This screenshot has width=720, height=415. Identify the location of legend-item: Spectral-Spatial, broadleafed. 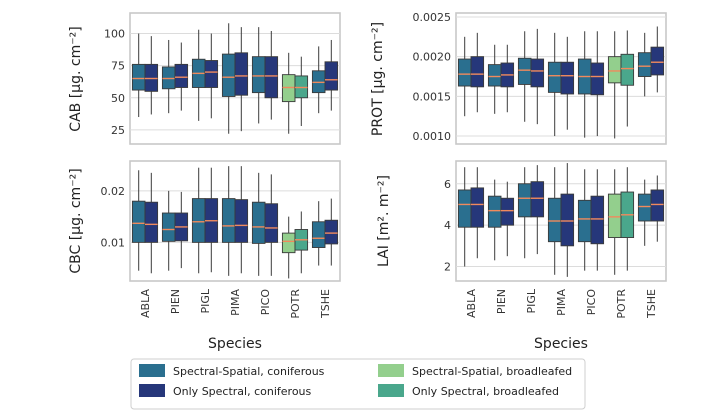
(475, 371).